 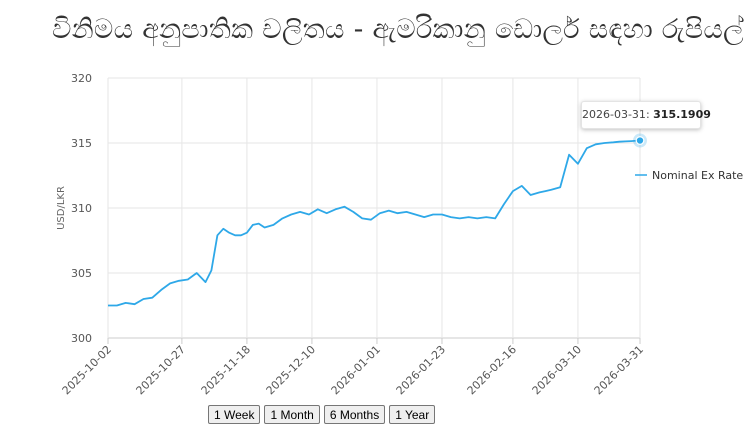 I want to click on range-6-months-button: 6 Months, so click(x=354, y=414).